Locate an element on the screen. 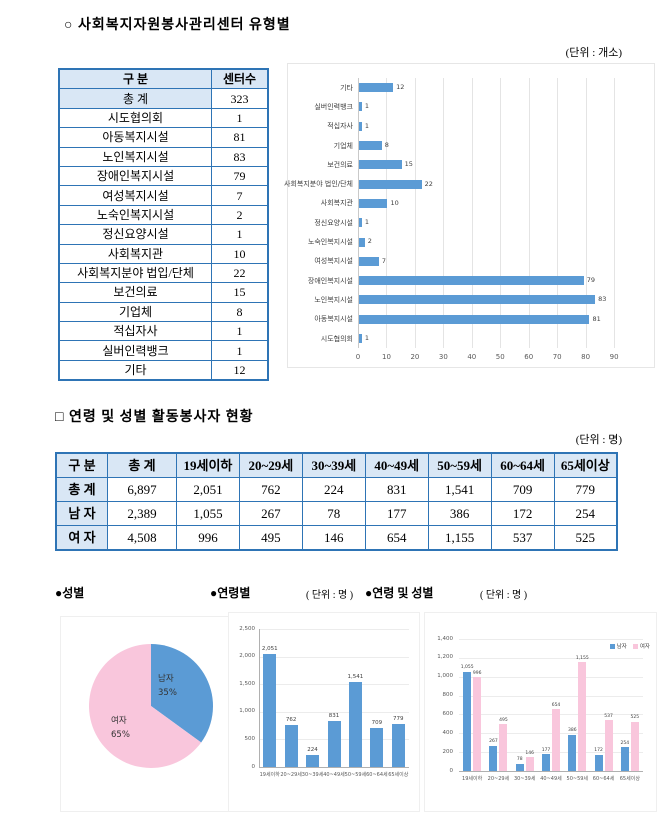 This screenshot has width=666, height=813. bar-value-label: 654 is located at coordinates (556, 705).